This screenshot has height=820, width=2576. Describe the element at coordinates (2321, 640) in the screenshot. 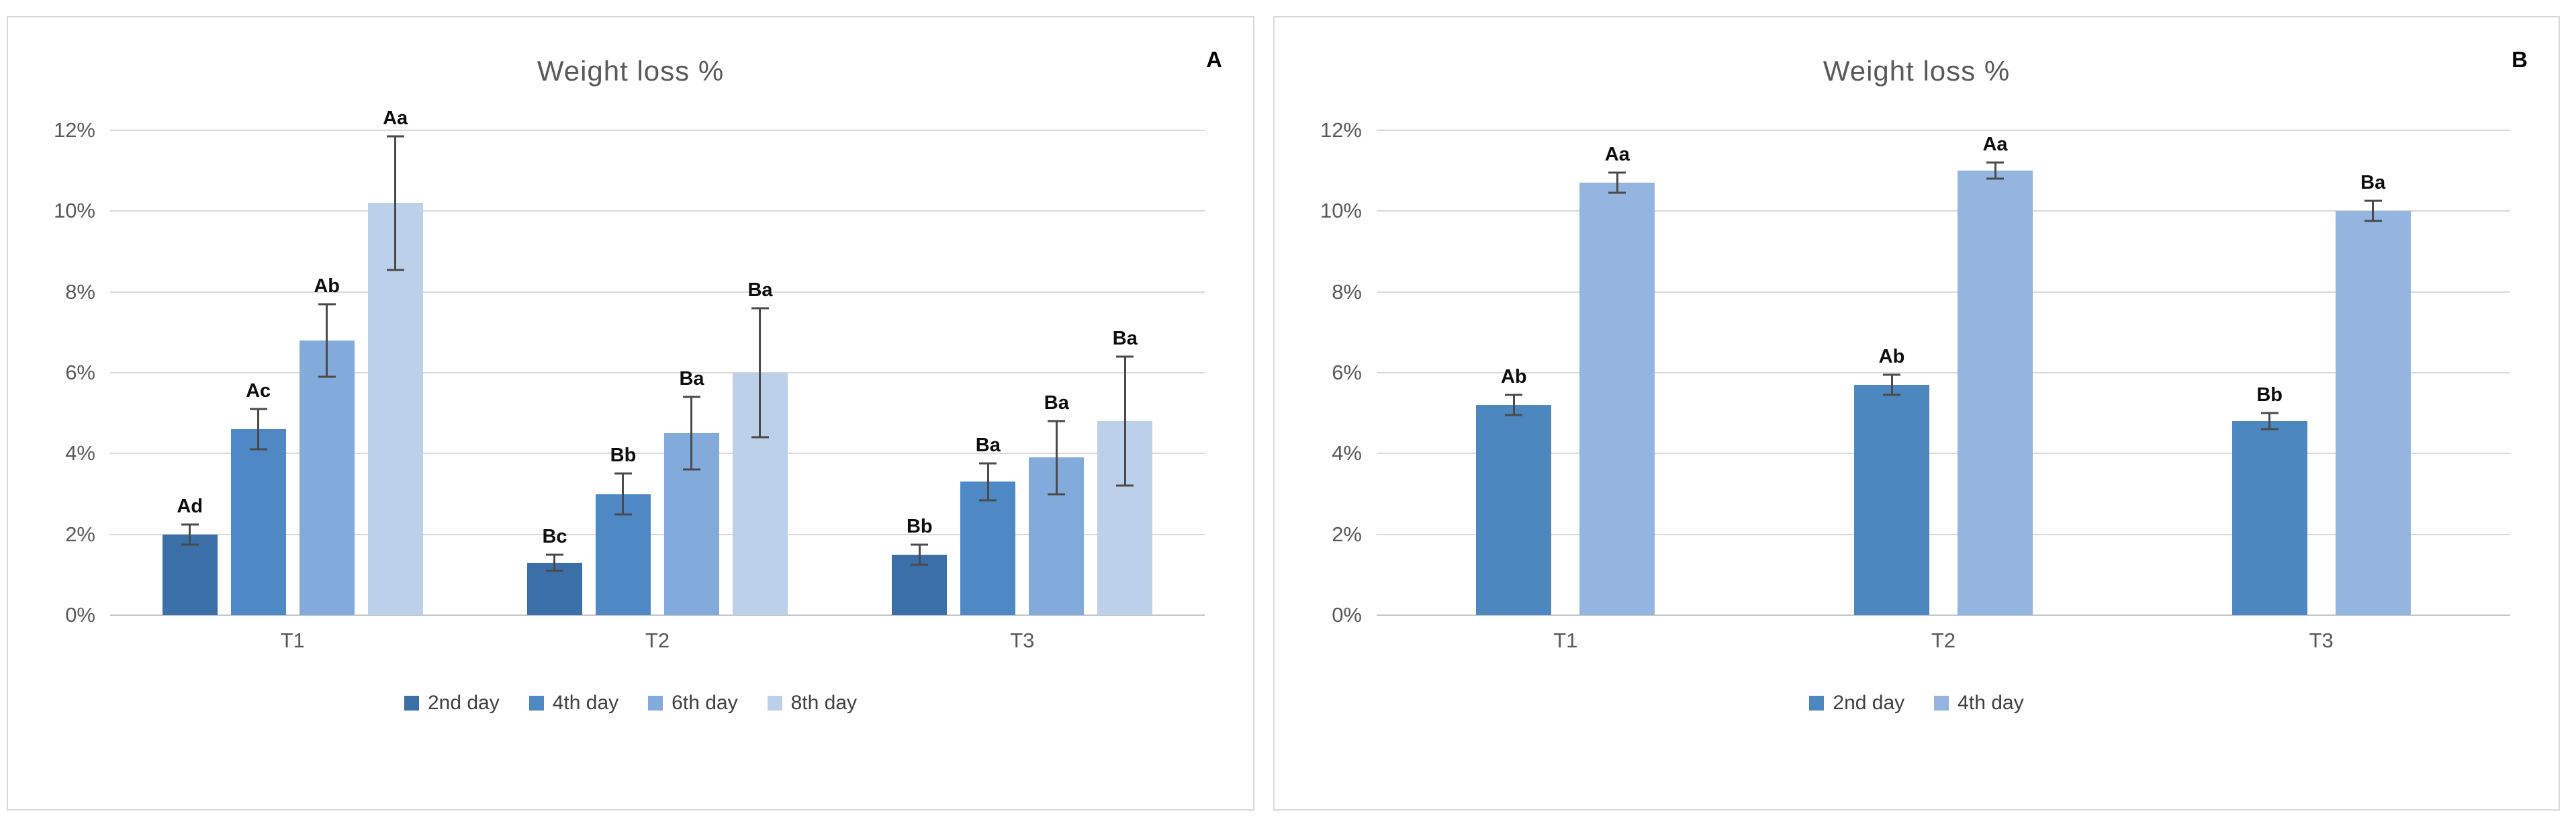

I see `category-label: T3` at that location.